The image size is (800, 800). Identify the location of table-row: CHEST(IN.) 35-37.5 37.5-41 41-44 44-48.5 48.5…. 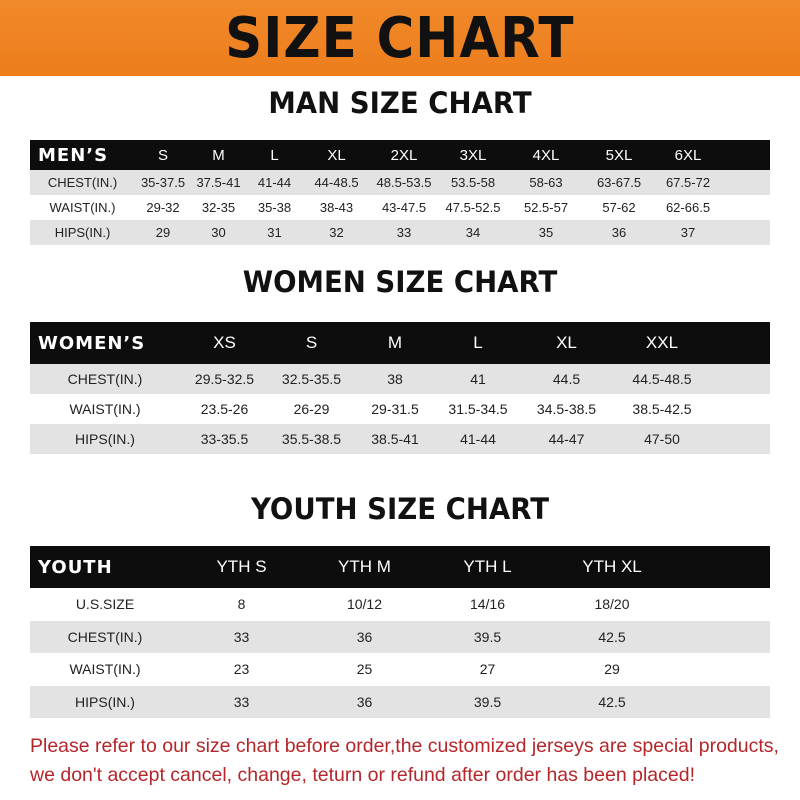
(400, 182).